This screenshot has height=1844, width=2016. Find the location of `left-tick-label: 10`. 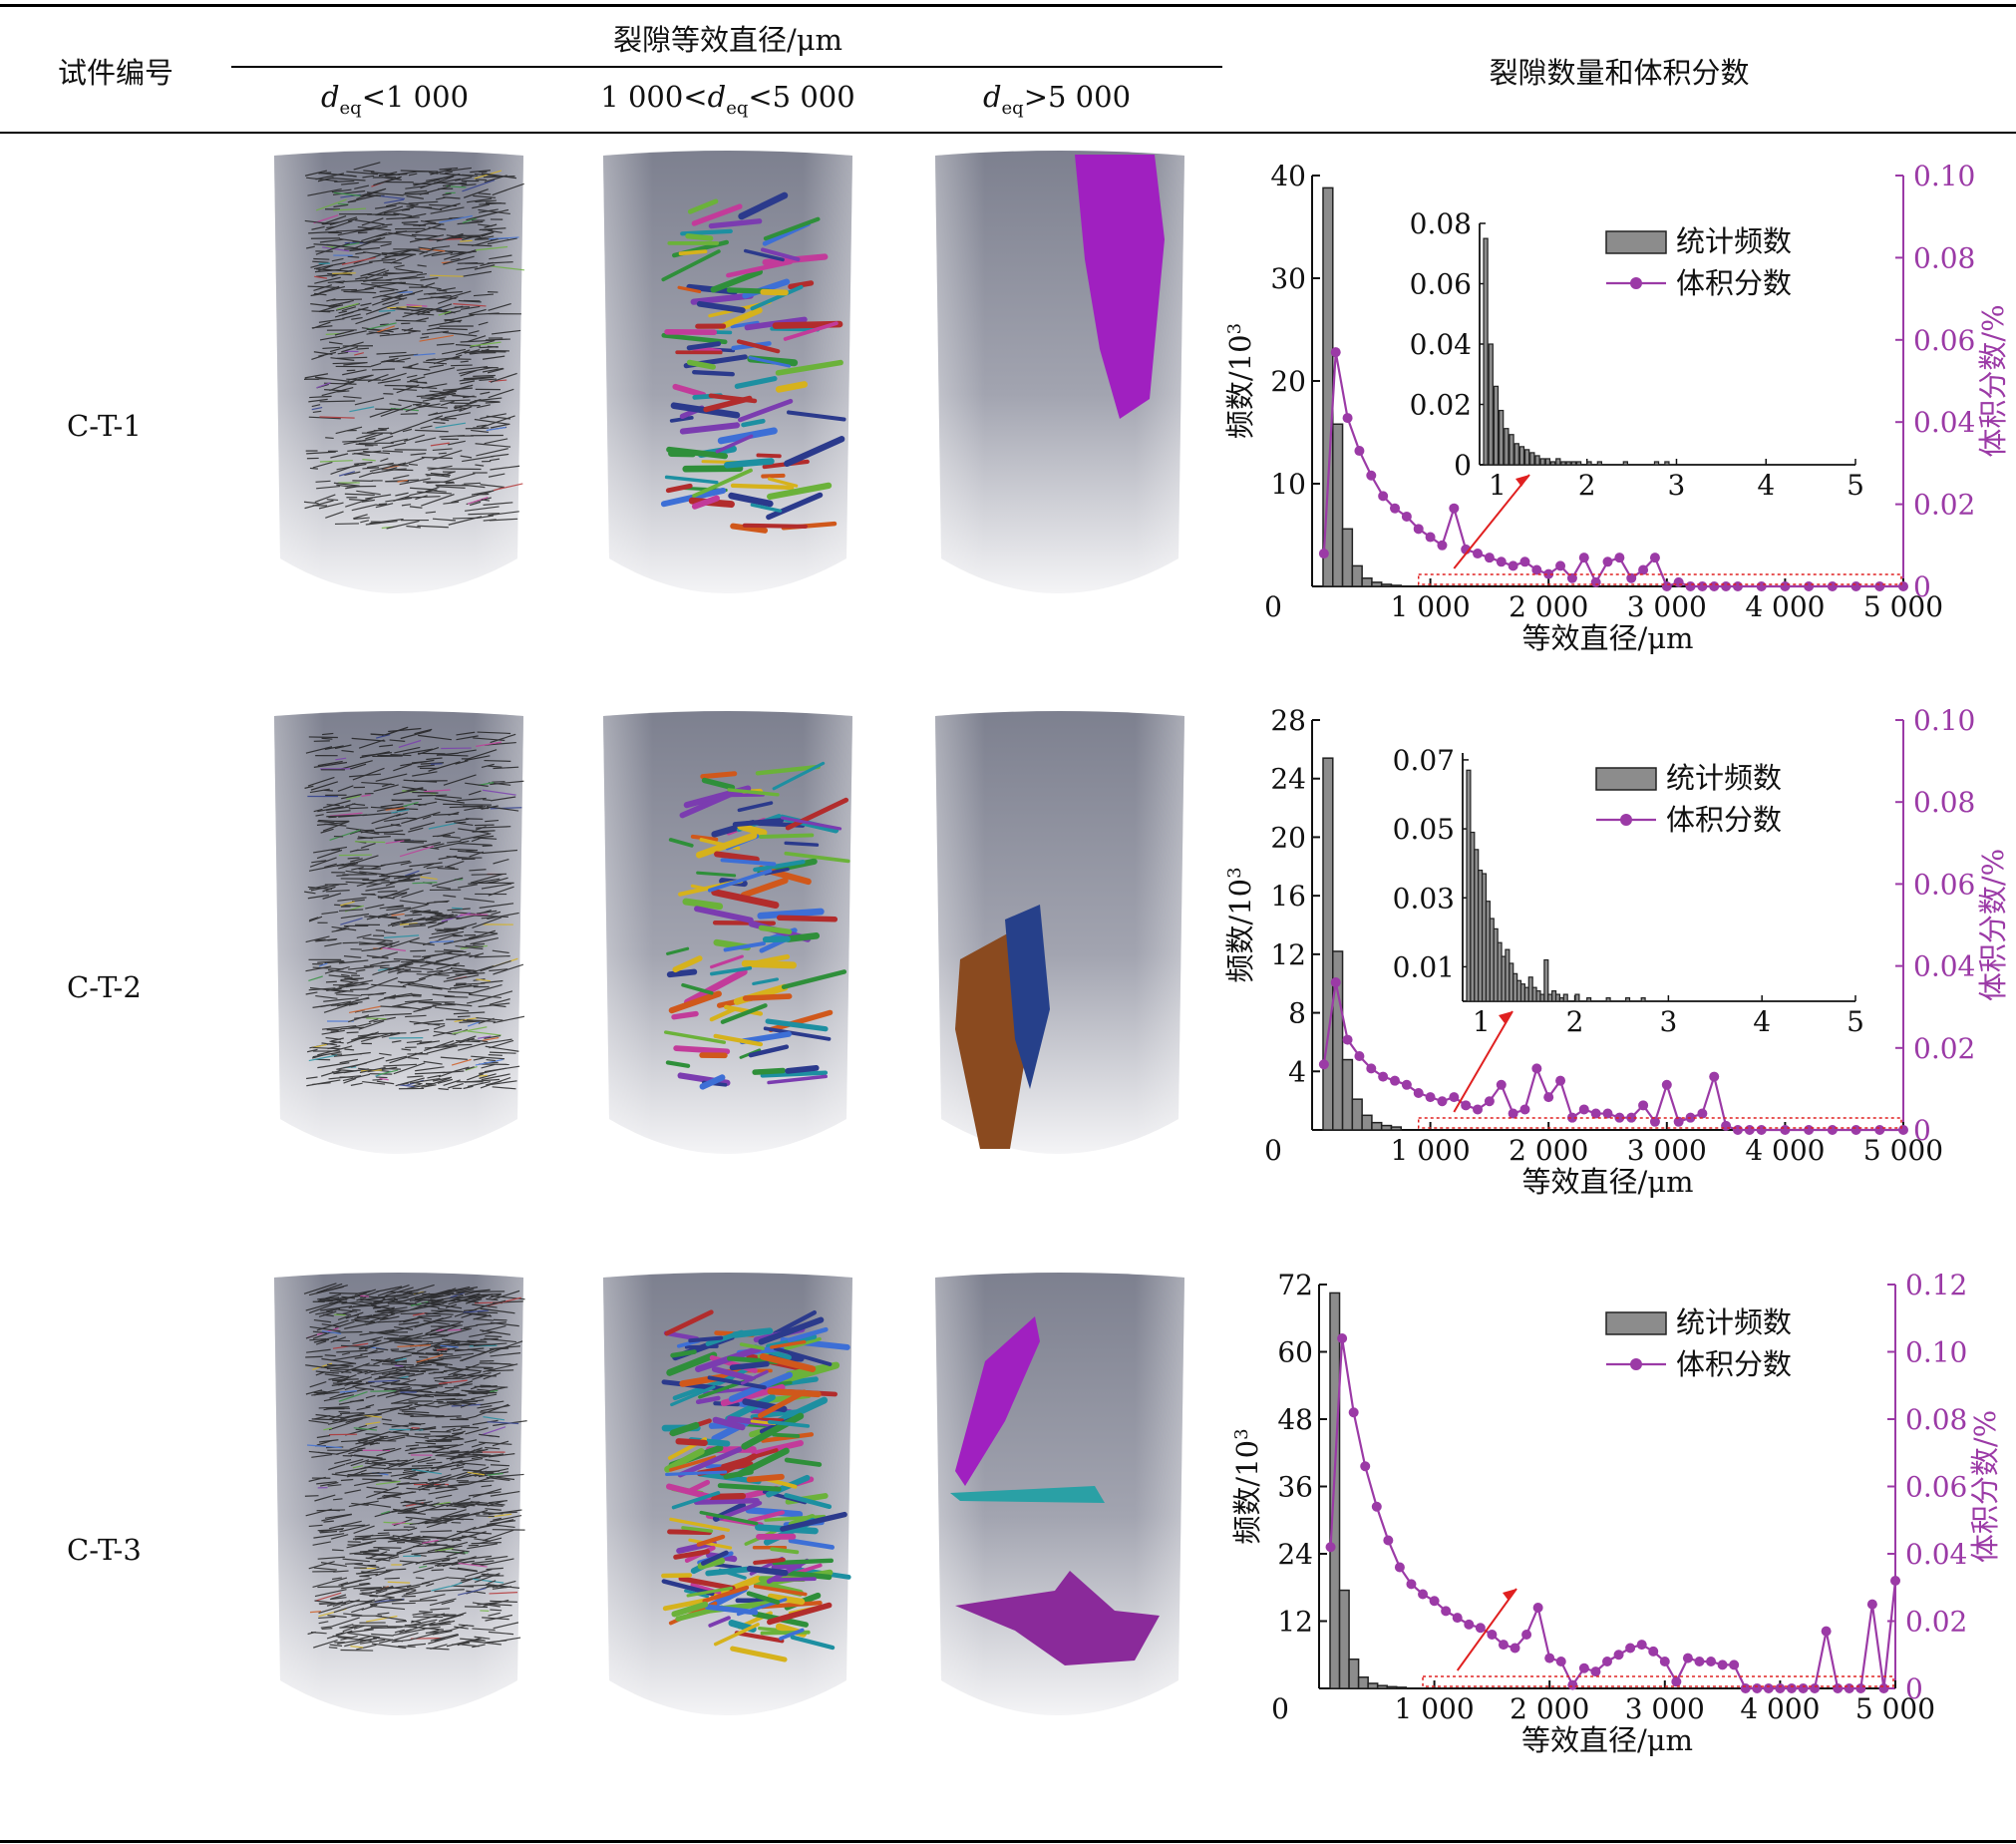

left-tick-label: 10 is located at coordinates (1288, 484).